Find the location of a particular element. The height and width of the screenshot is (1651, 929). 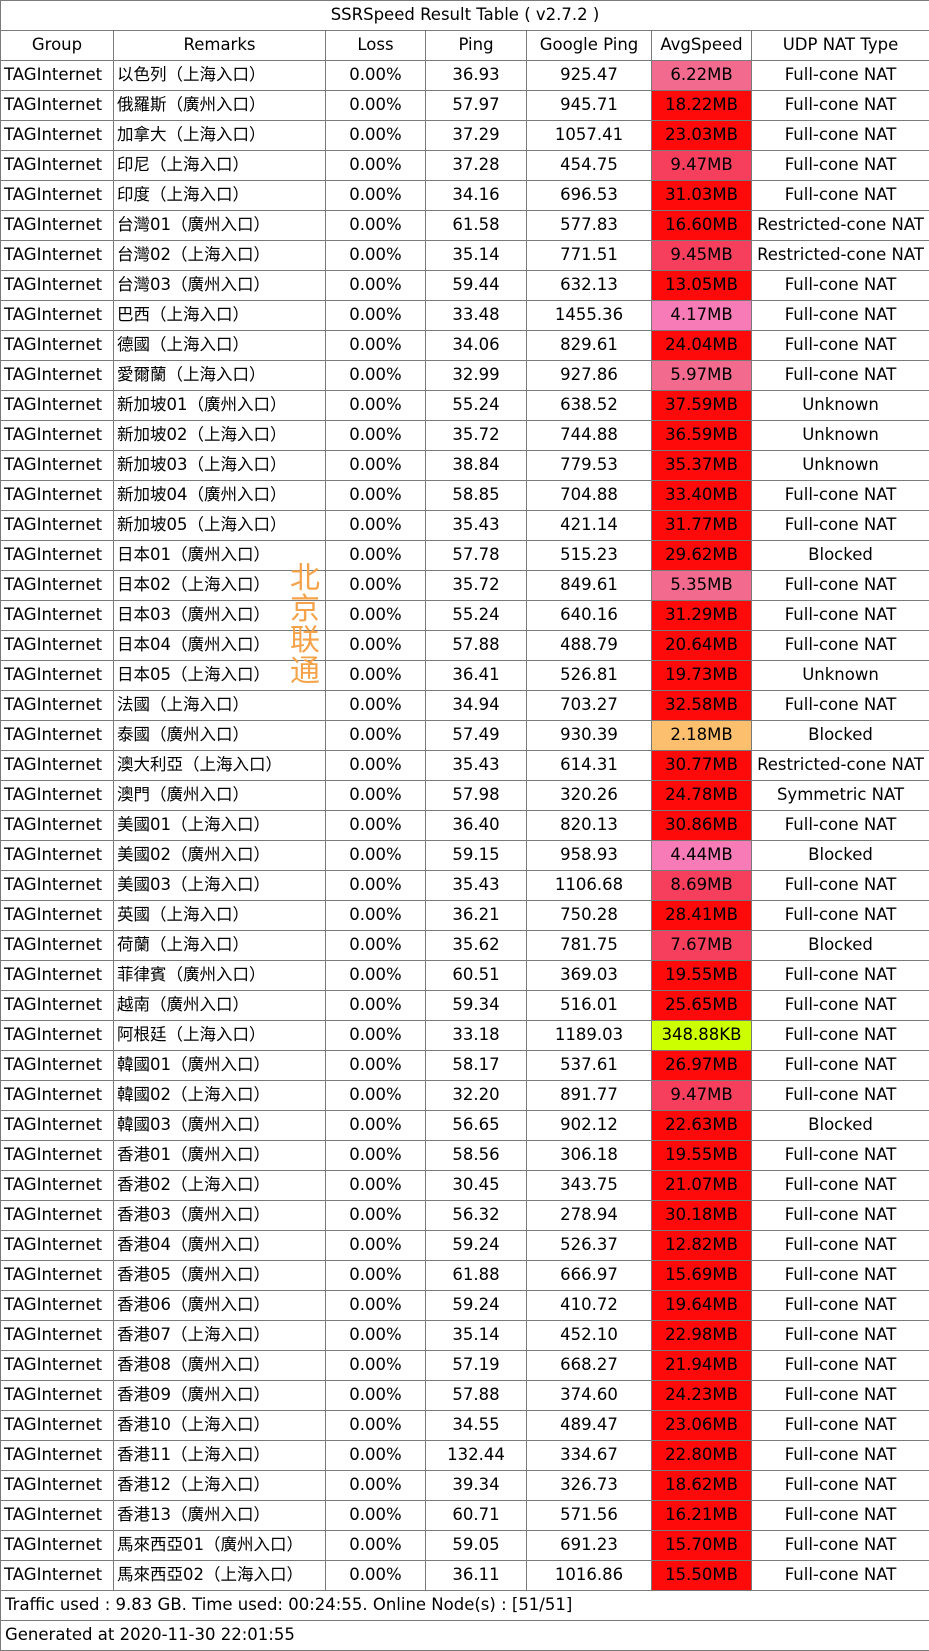

google-ping-cell: 638.52 is located at coordinates (589, 406).